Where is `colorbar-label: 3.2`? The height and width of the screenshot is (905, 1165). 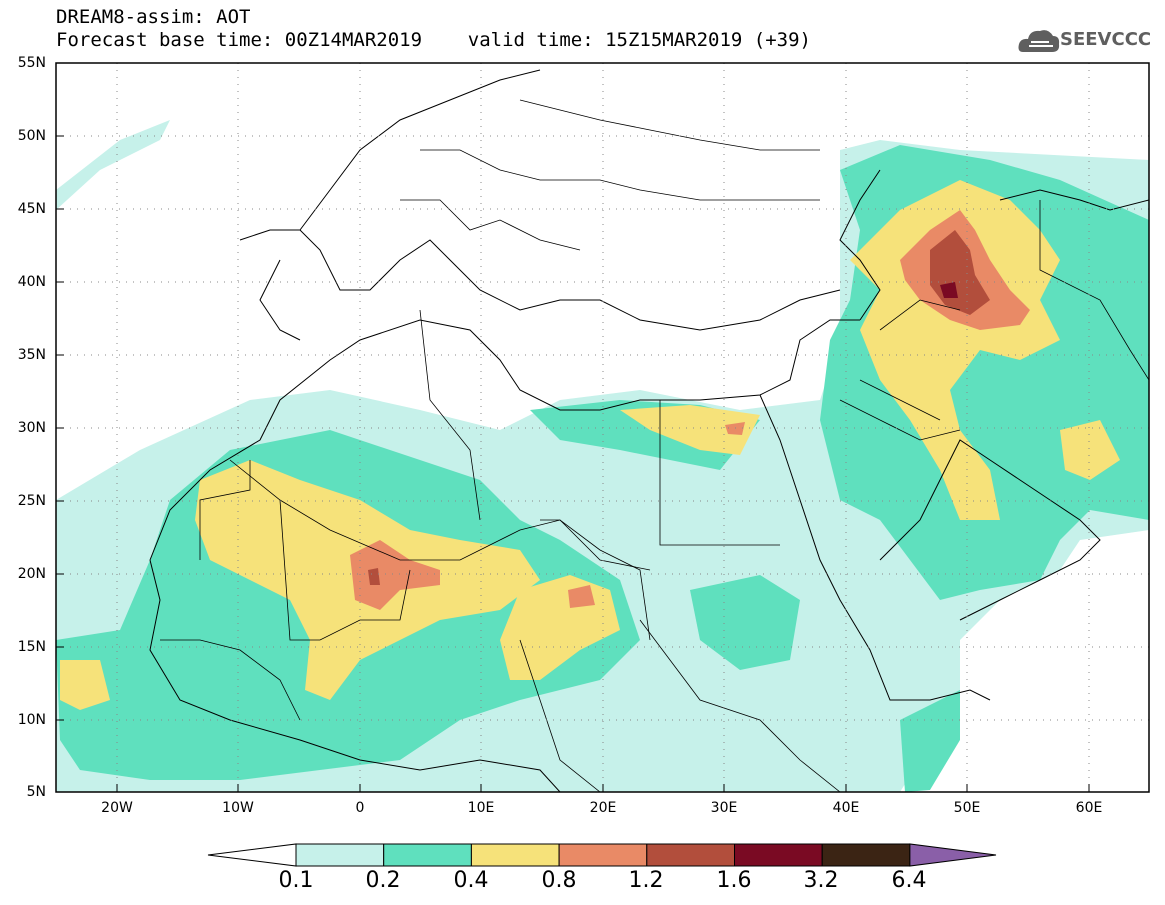
colorbar-label: 3.2 is located at coordinates (821, 880).